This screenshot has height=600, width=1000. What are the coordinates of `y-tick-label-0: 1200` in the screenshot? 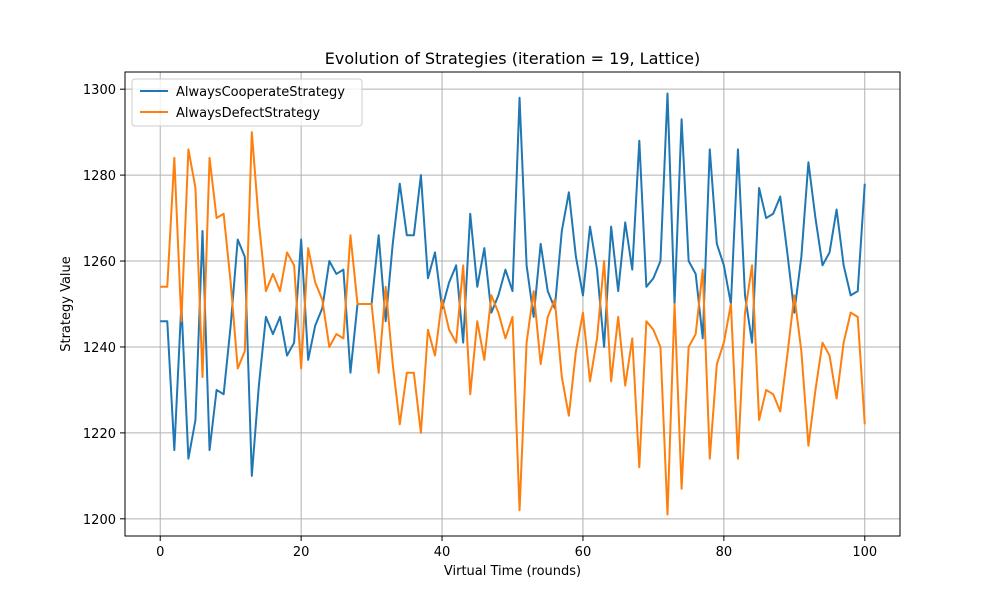 It's located at (99, 520).